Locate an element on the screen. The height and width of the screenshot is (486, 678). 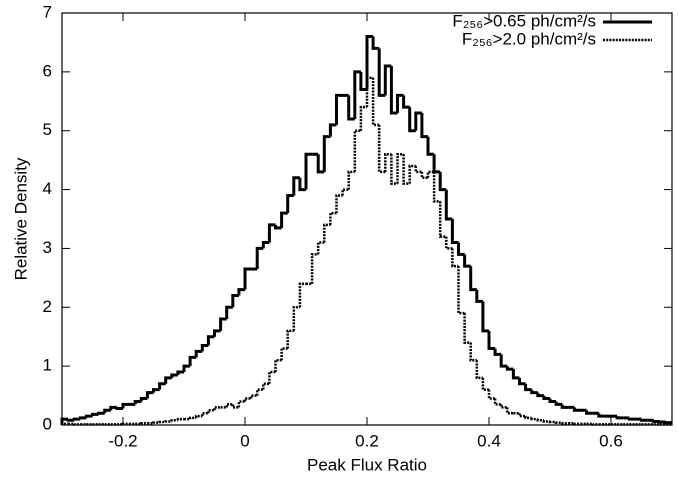
y-tick-label: 2 is located at coordinates (47, 306).